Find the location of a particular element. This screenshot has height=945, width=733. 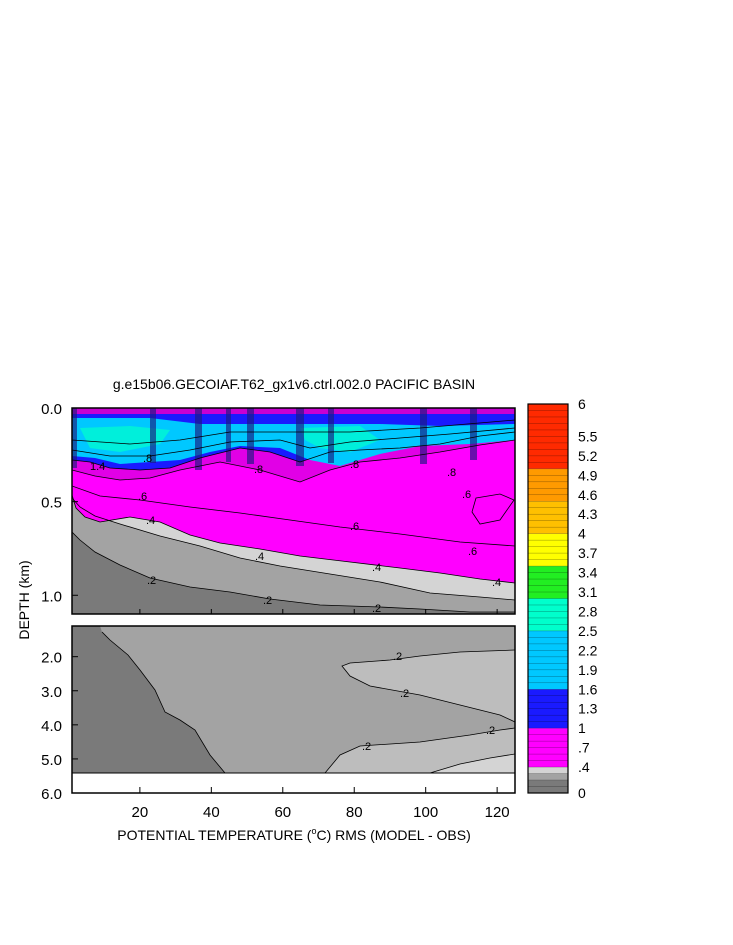

y-axis-label: DEPTH (km) is located at coordinates (24, 599).